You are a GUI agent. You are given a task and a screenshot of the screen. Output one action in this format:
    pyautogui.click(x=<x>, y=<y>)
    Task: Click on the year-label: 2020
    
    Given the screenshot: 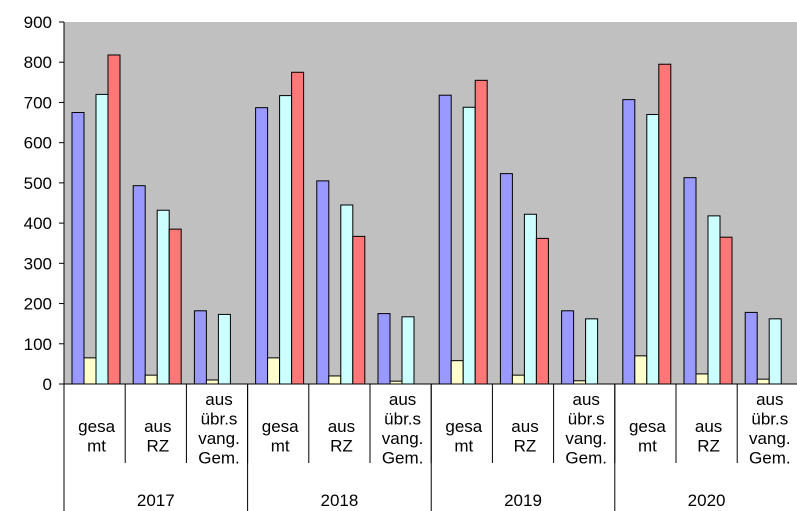 What is the action you would take?
    pyautogui.click(x=707, y=500)
    